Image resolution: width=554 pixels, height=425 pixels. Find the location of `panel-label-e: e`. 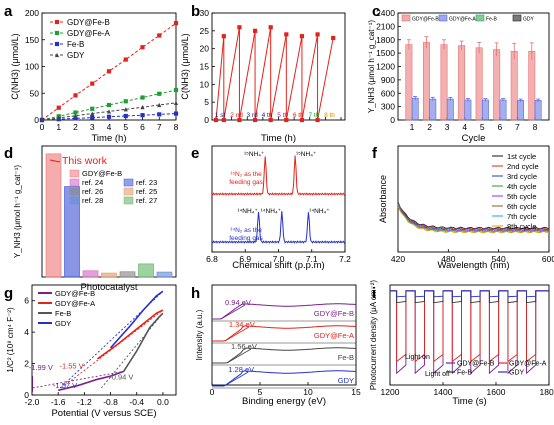

panel-label-e: e is located at coordinates (195, 153).